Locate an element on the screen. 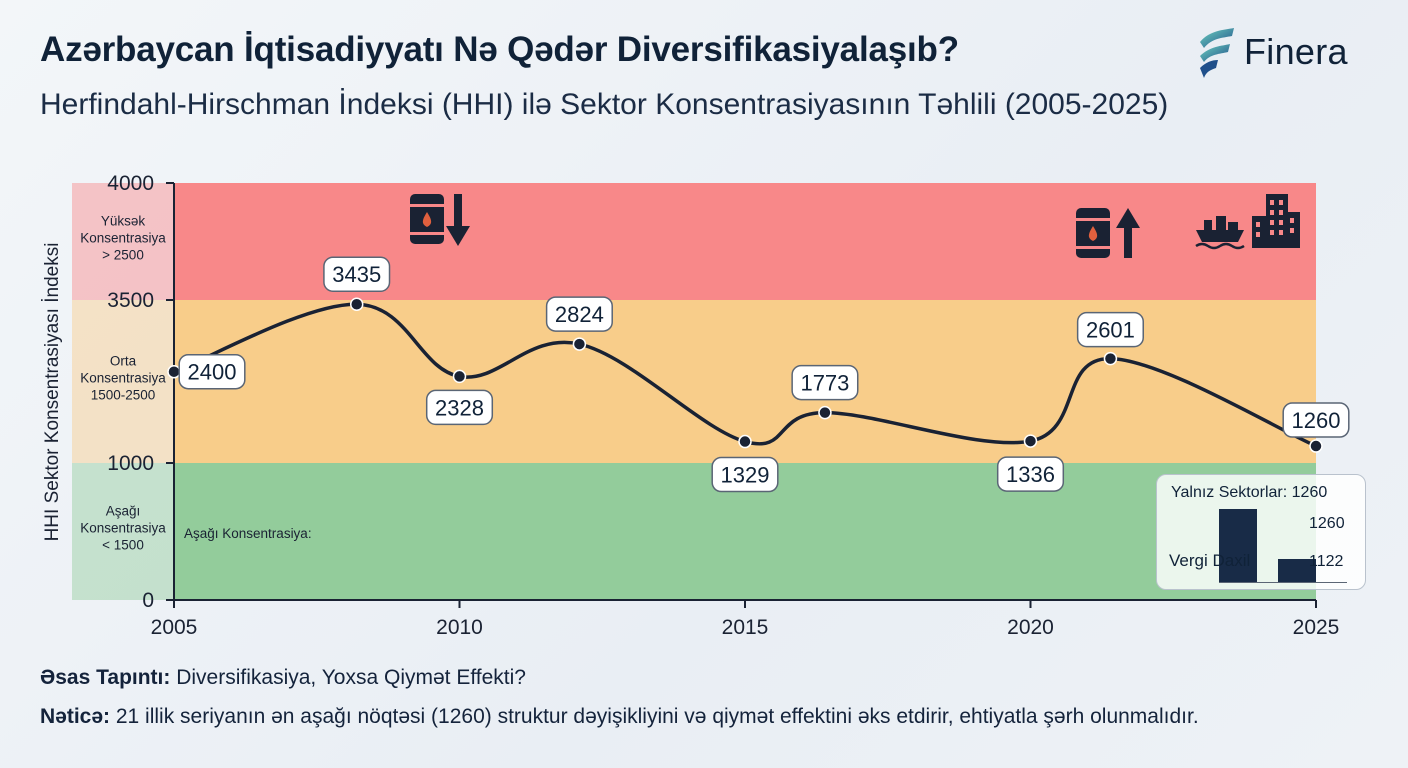 Image resolution: width=1408 pixels, height=768 pixels. data-label-4: 1329 is located at coordinates (745, 474).